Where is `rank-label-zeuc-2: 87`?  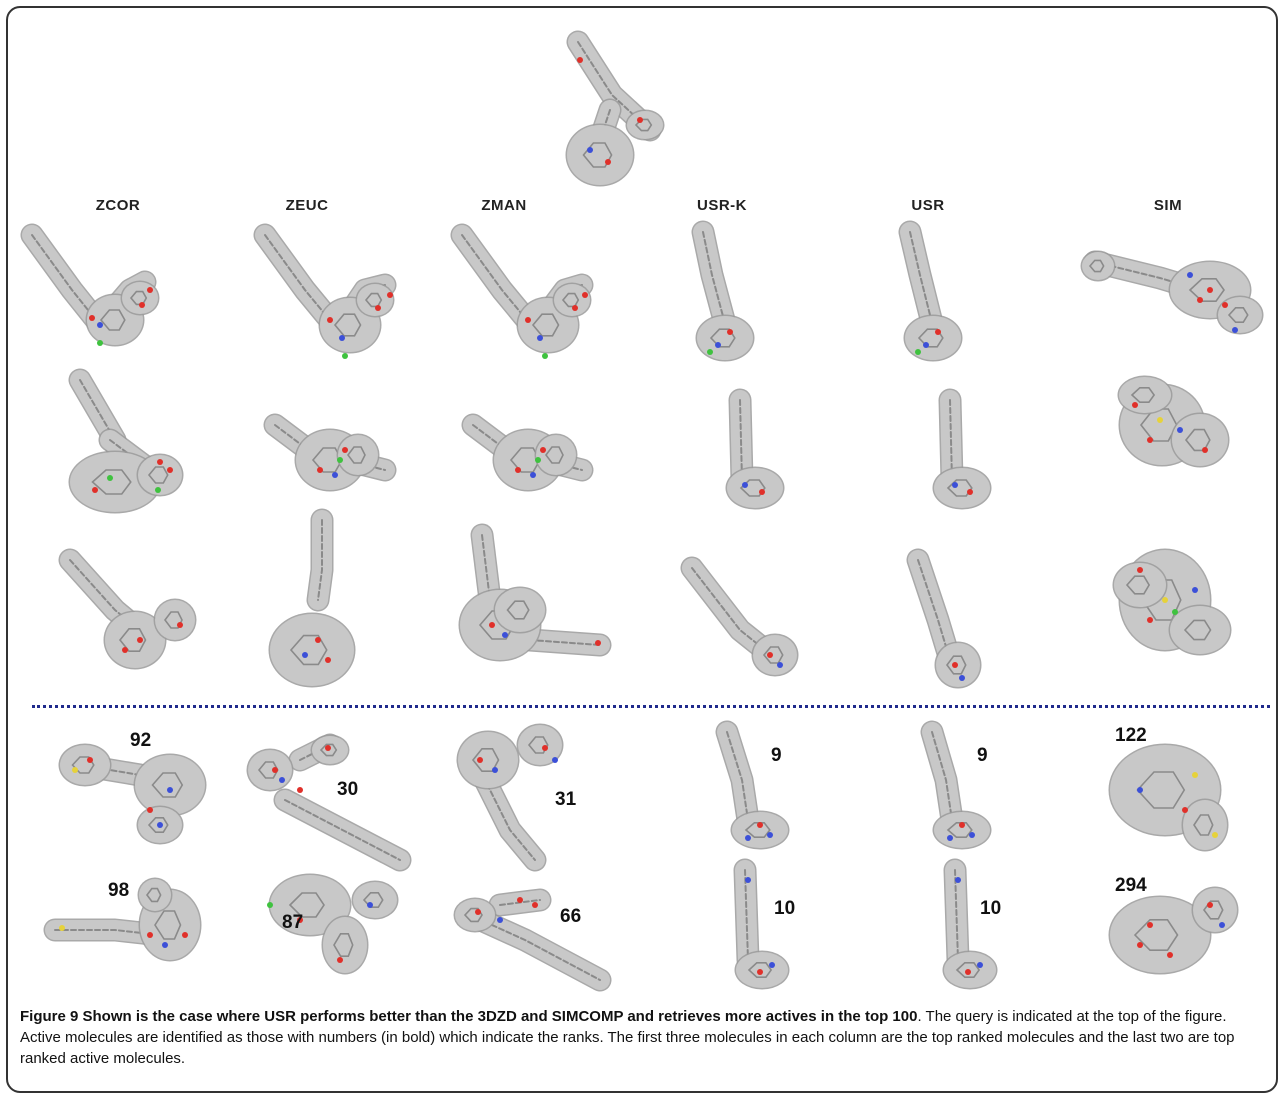
rank-label-zeuc-2: 87 is located at coordinates (293, 922).